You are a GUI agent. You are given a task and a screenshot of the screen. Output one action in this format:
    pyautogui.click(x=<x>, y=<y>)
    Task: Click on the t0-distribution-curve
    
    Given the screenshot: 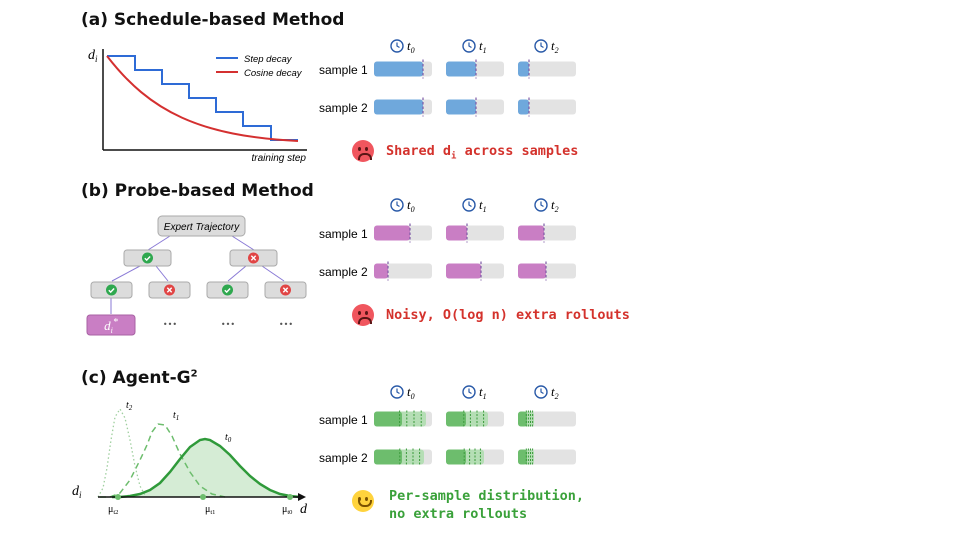 What is the action you would take?
    pyautogui.click(x=206, y=468)
    